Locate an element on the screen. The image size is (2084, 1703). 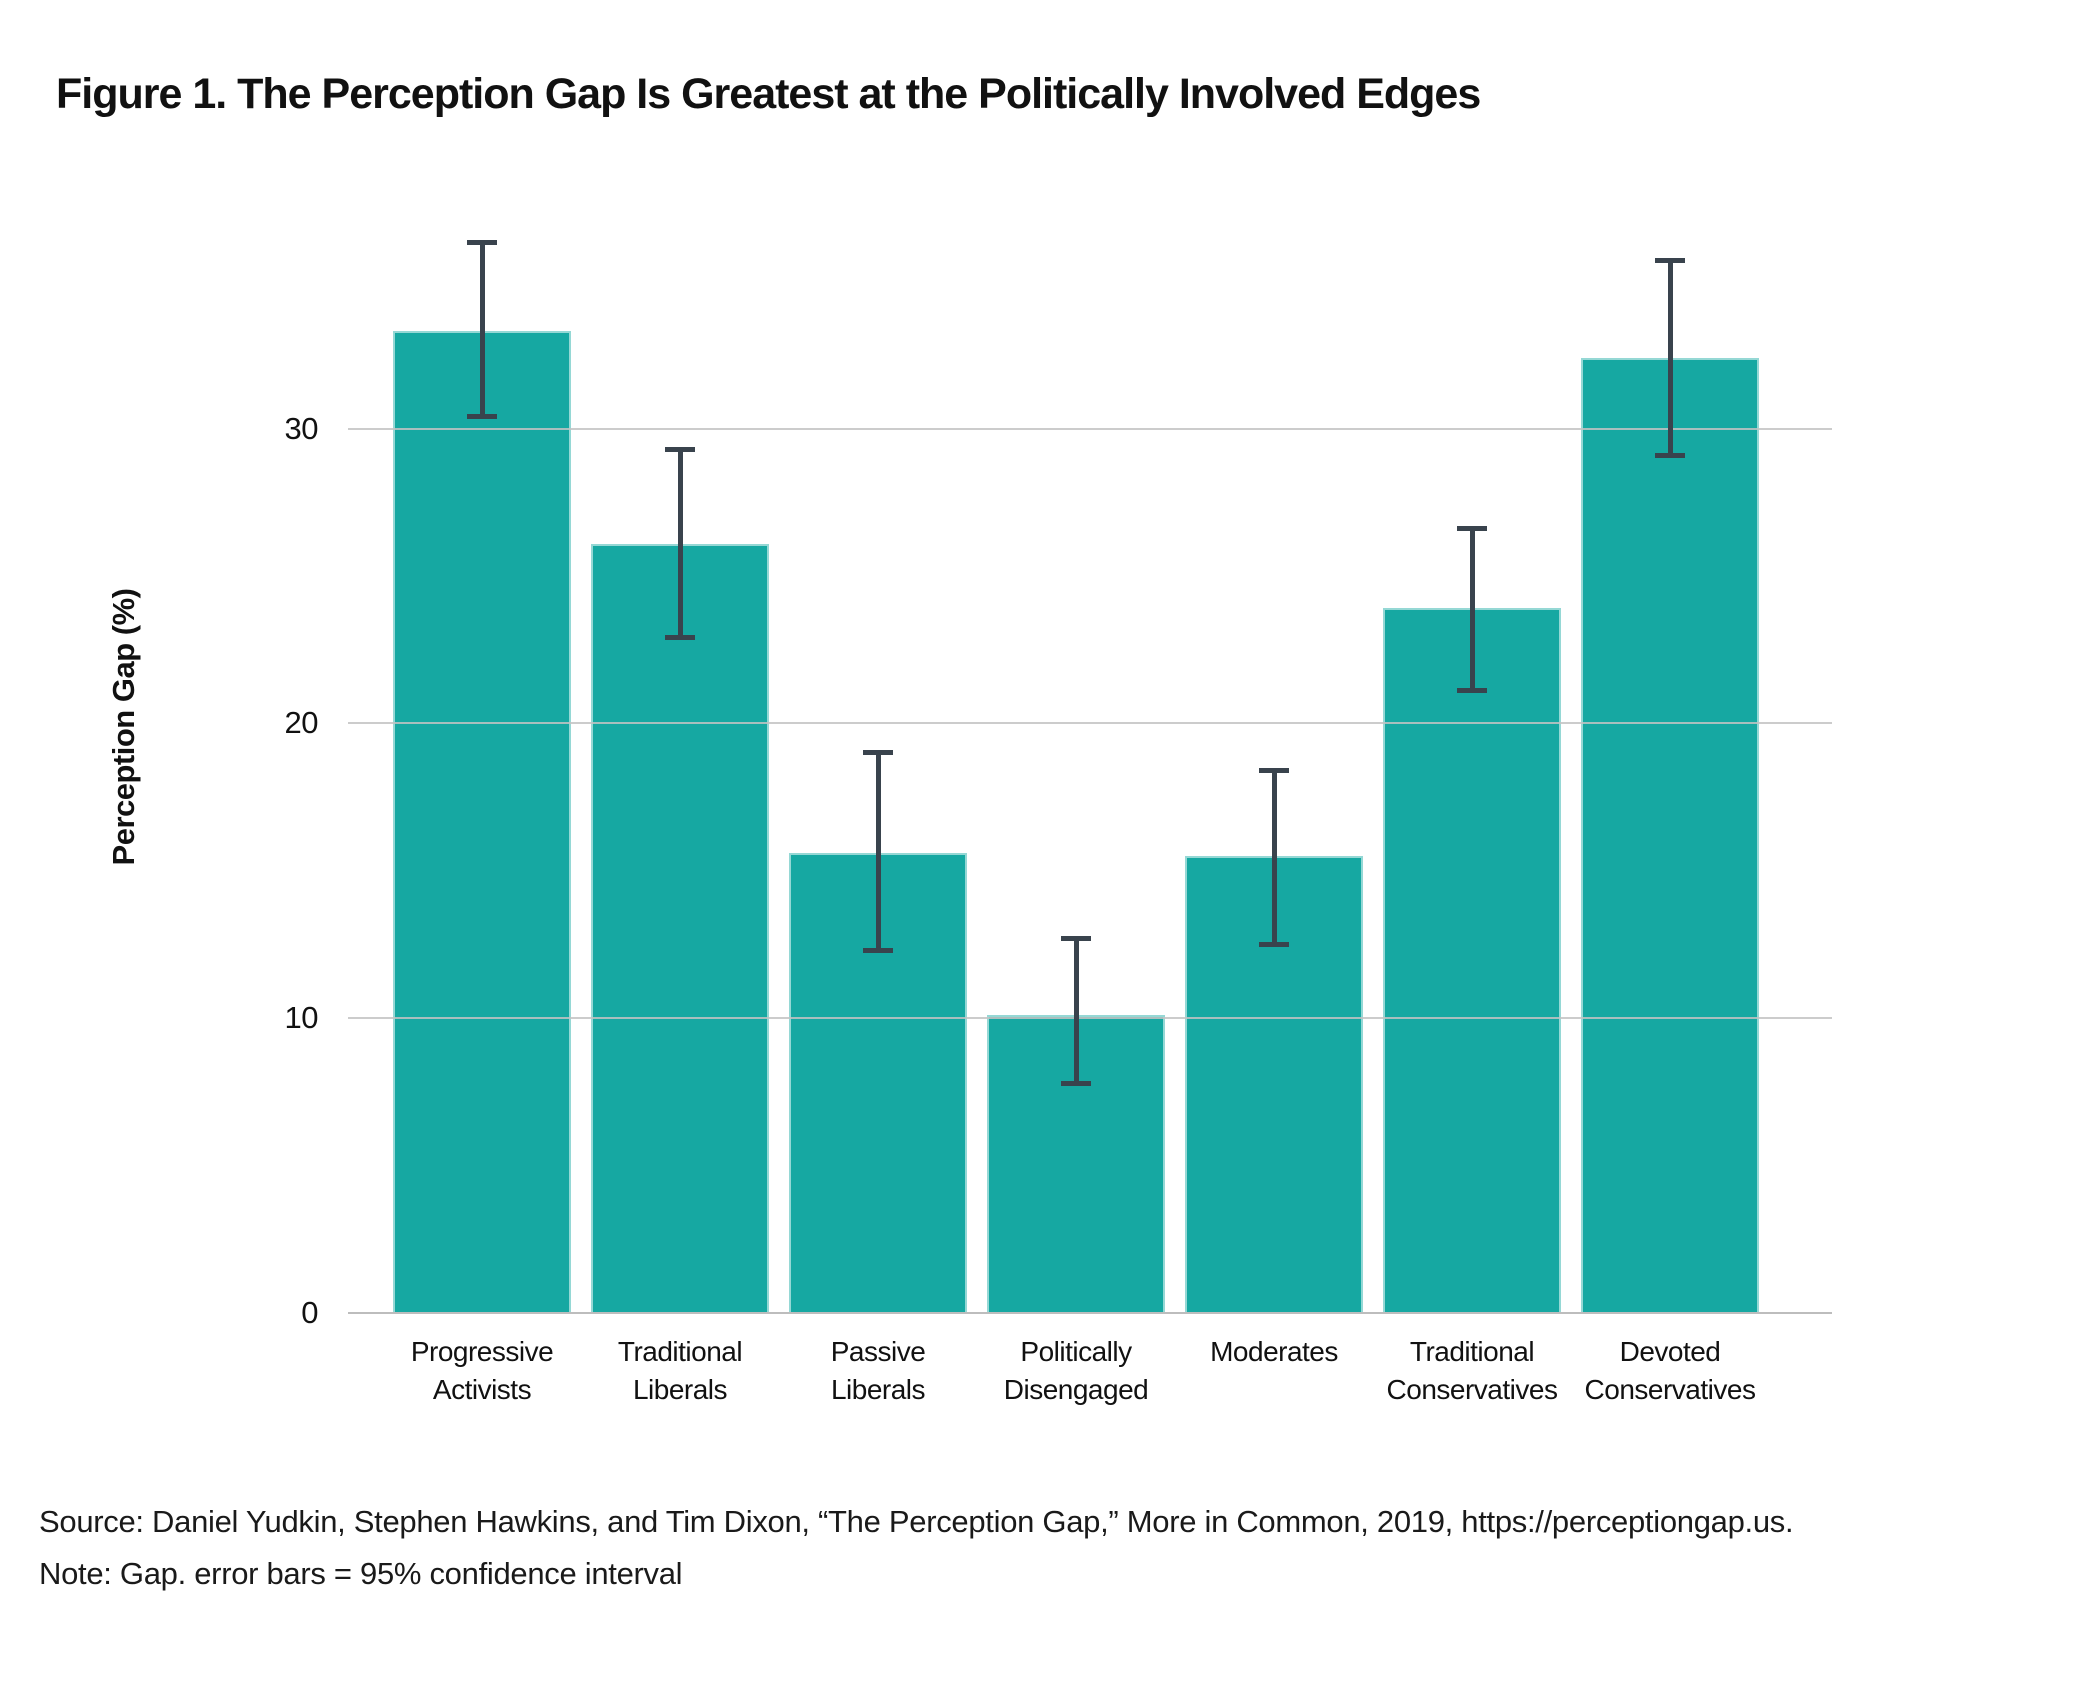
x-category-label-0: Progressive Activists is located at coordinates (482, 1371).